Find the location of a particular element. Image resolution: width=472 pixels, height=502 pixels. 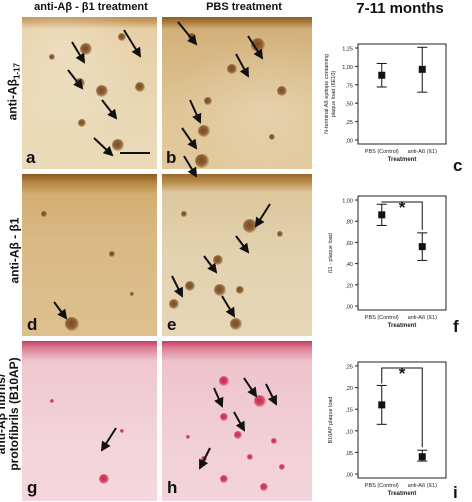

y-tick-label: ,05 is located at coordinates (349, 454).